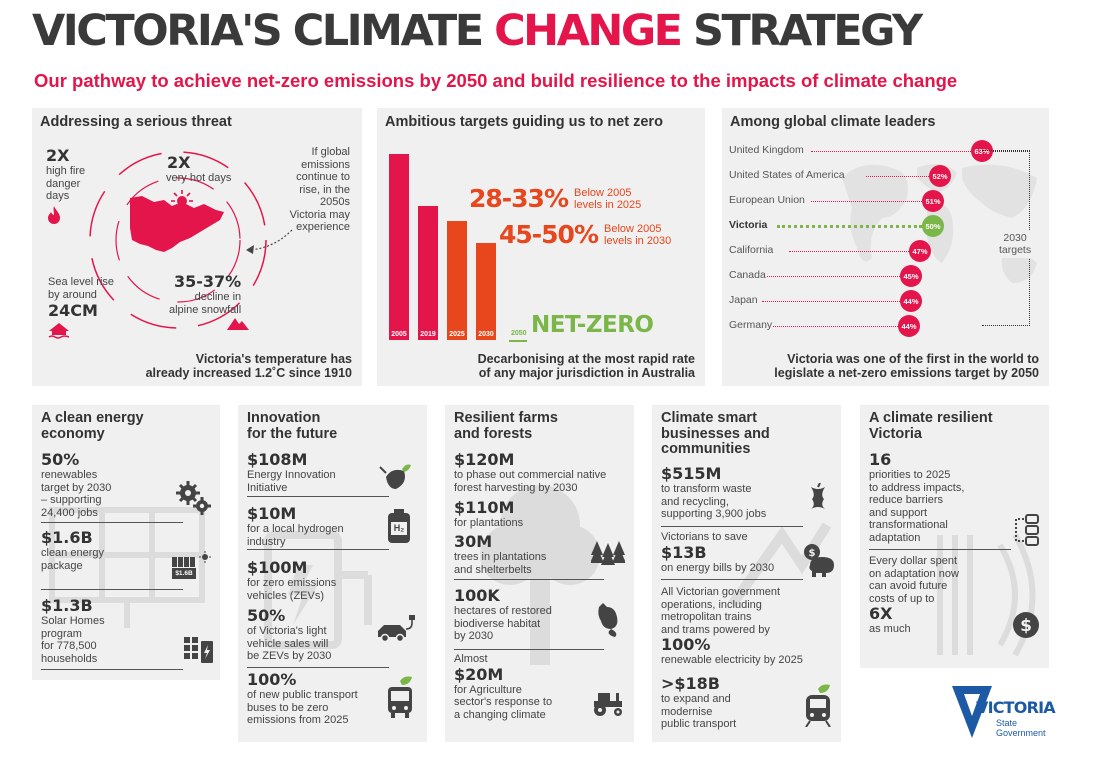 The height and width of the screenshot is (757, 1093). I want to click on farms-text-5-3: a changing climate, so click(500, 714).